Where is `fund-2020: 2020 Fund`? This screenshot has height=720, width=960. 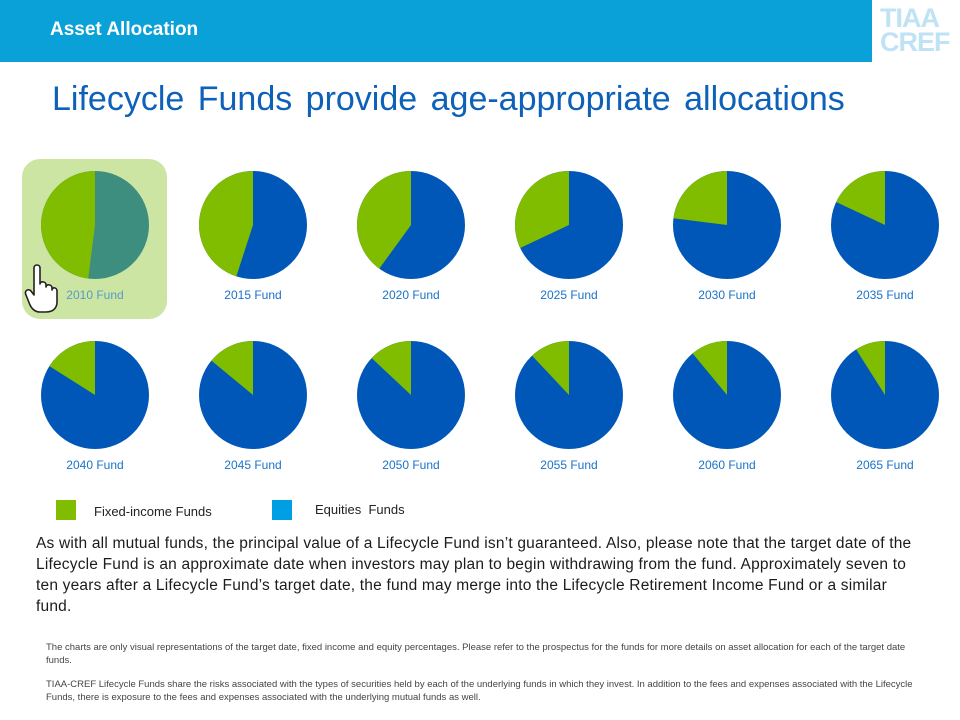
fund-2020: 2020 Fund is located at coordinates (411, 240).